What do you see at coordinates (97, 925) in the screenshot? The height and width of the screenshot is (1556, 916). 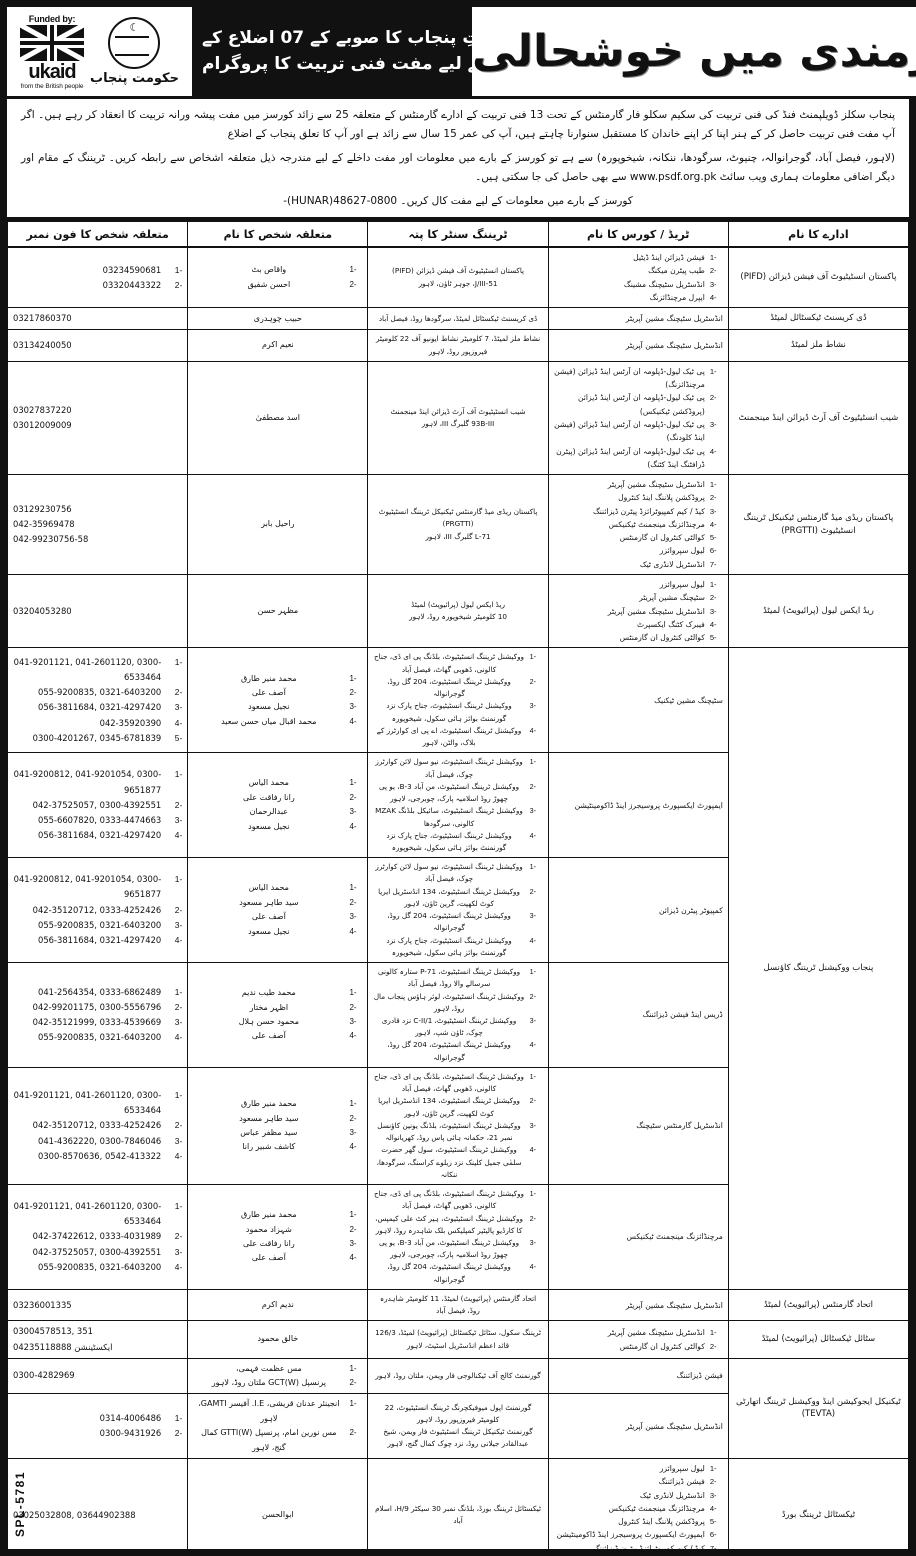 I see `list-item: 3- 055-9200835, 0321-6403200` at bounding box center [97, 925].